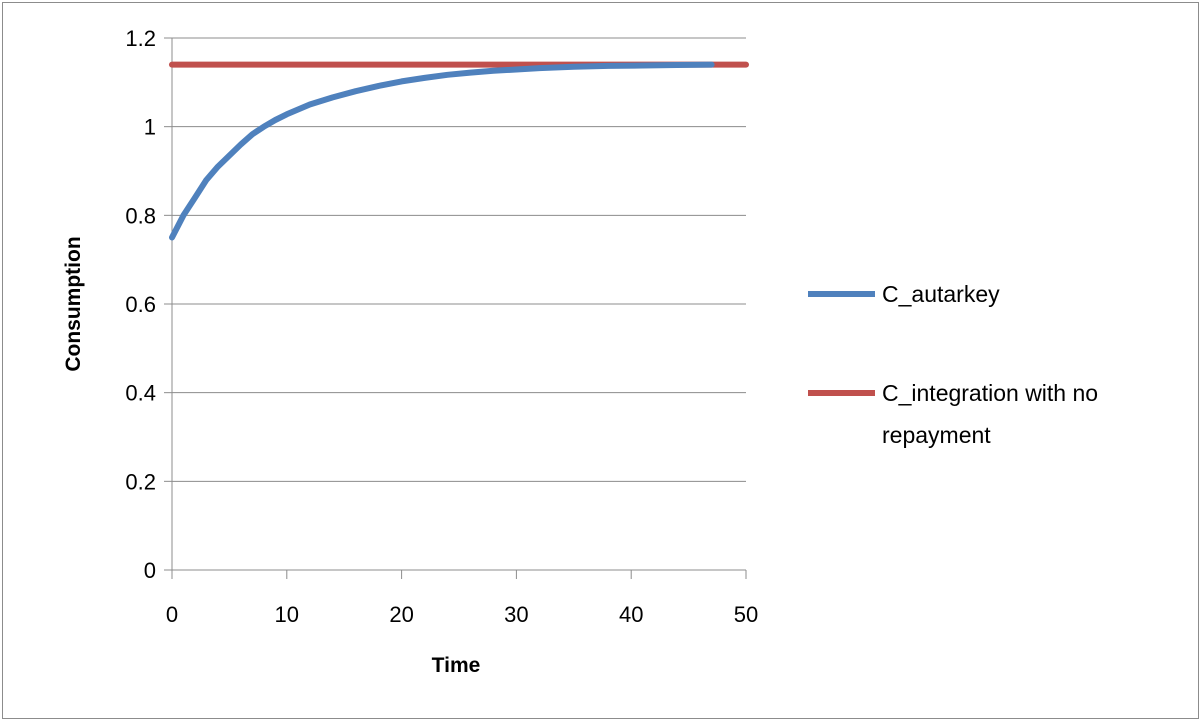 The width and height of the screenshot is (1203, 723). What do you see at coordinates (401, 614) in the screenshot?
I see `x-tick-label-2: 20` at bounding box center [401, 614].